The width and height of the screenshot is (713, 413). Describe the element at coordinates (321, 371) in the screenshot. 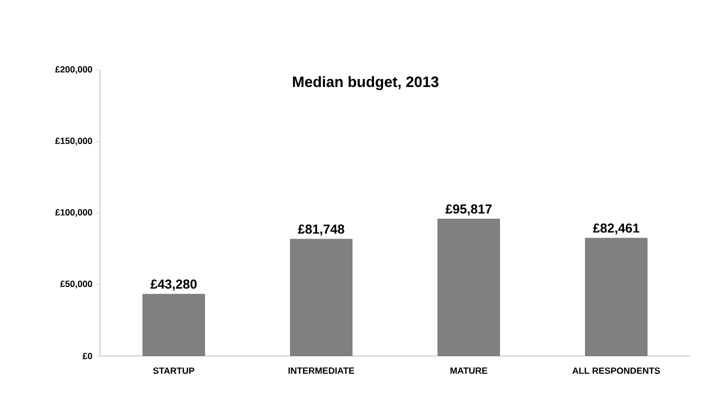

I see `x-tick-label: INTERMEDIATE` at that location.